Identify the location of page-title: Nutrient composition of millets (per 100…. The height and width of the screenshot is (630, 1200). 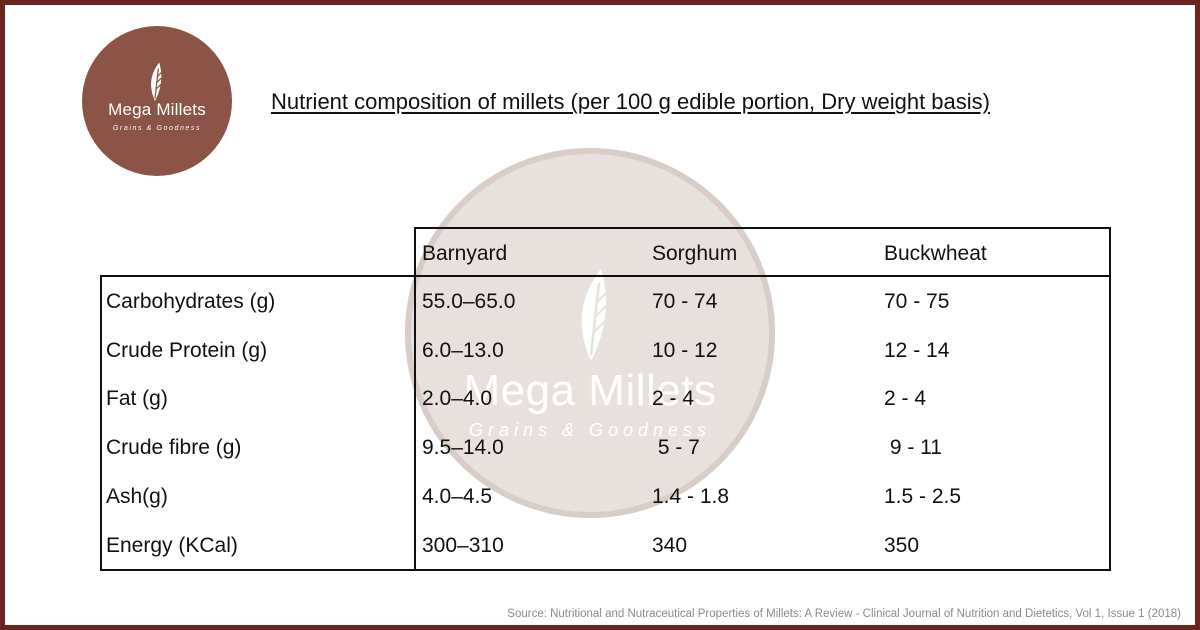
(630, 101).